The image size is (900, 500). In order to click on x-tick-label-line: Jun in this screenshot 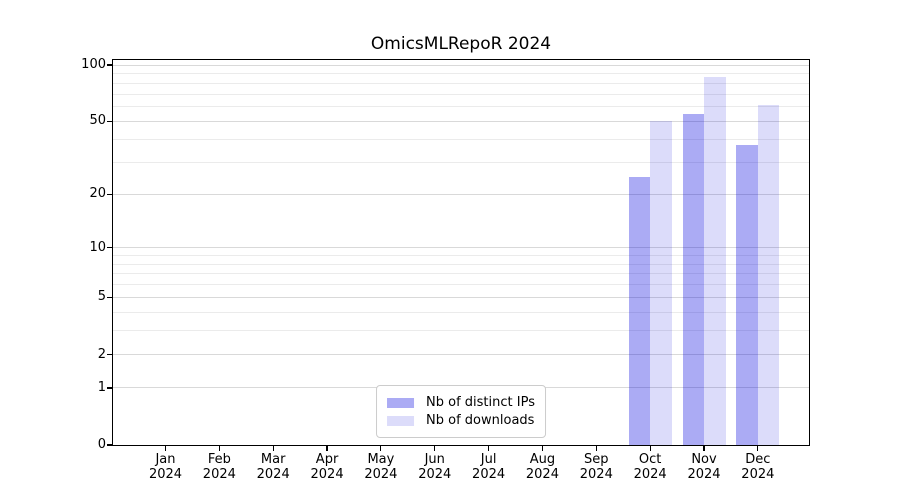, I will do `click(434, 459)`.